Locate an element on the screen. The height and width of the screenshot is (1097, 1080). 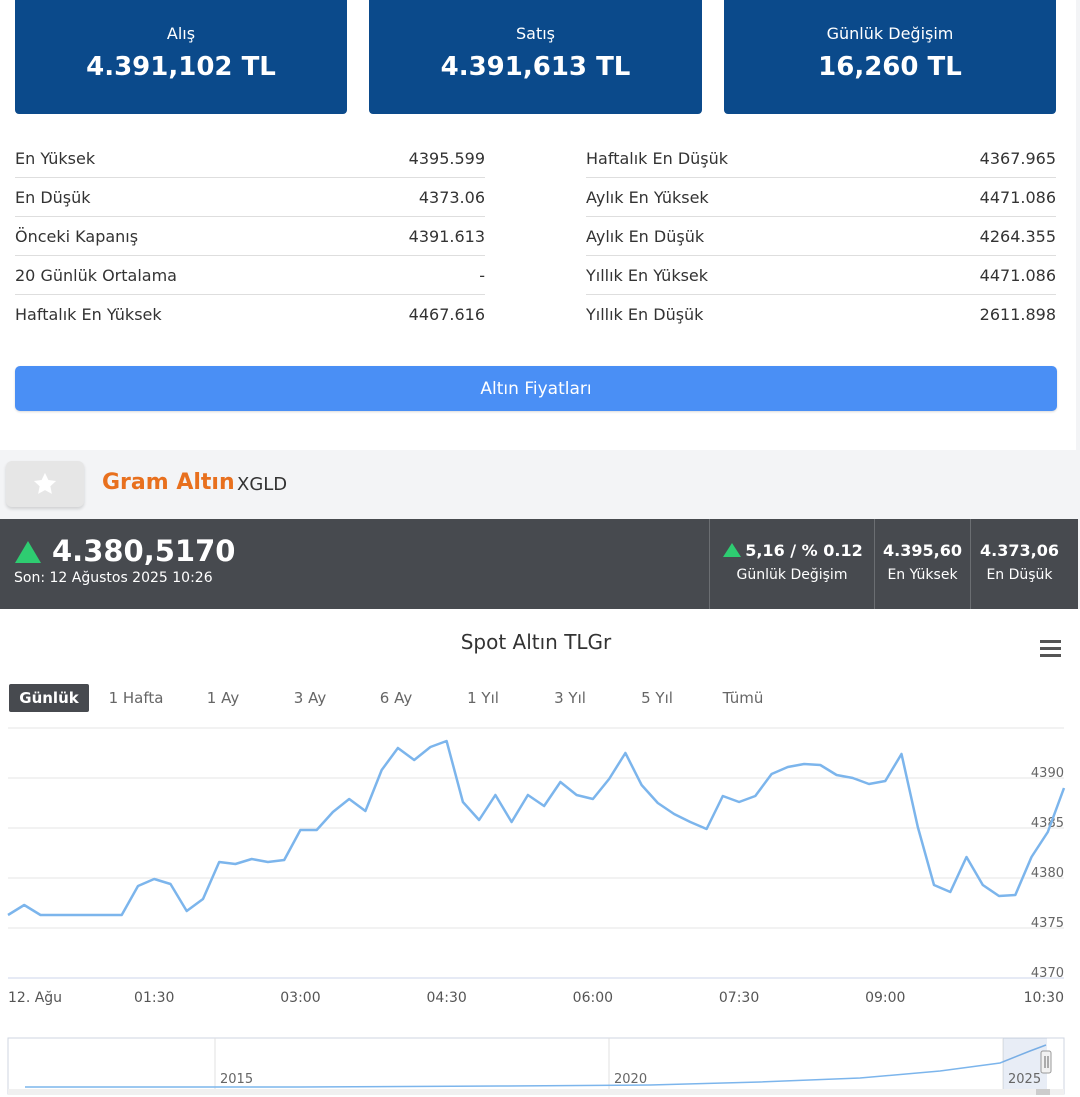
ticker-change-cell: 5,16 / % 0.12 Günlük Değişim is located at coordinates (791, 564).